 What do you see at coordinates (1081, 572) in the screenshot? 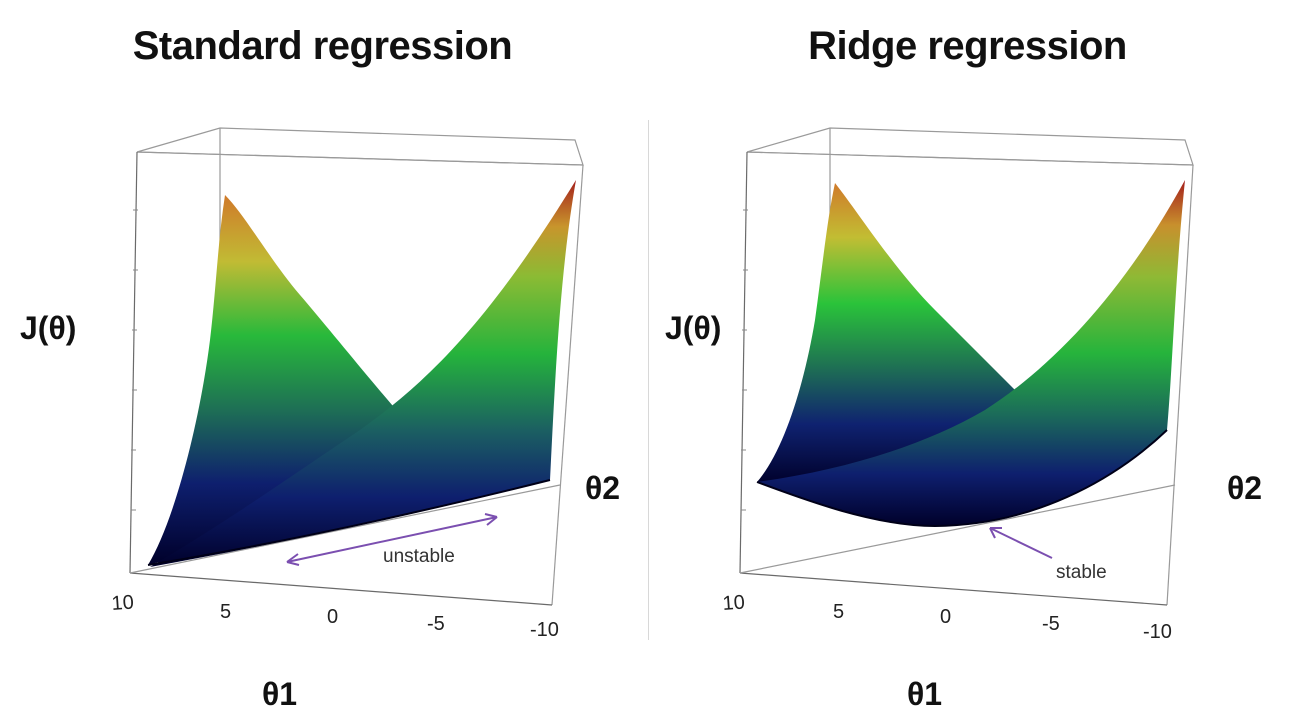
I see `annotation-label: stable` at bounding box center [1081, 572].